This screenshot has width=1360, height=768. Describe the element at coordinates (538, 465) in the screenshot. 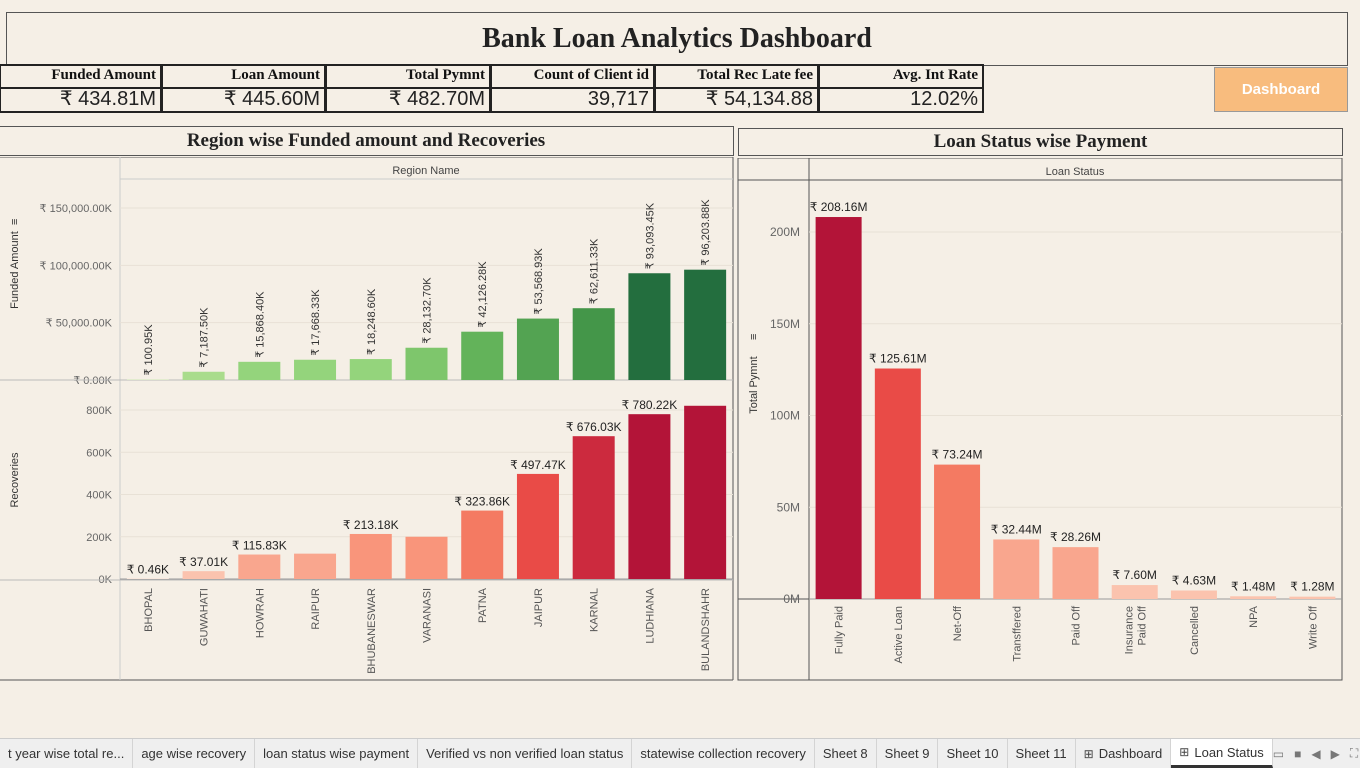

I see `recovery-data-label: ₹ 497.47K` at that location.